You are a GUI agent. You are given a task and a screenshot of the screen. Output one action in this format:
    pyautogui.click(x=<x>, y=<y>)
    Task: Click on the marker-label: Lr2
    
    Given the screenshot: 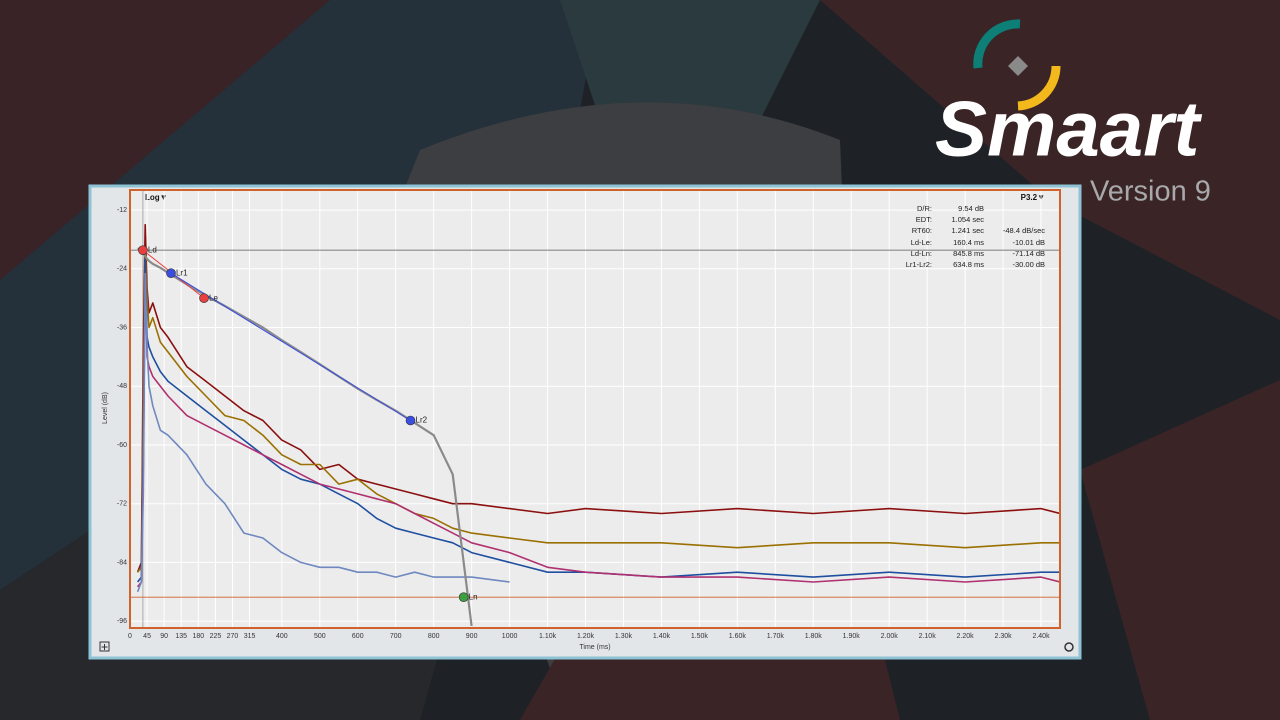 What is the action you would take?
    pyautogui.click(x=422, y=420)
    